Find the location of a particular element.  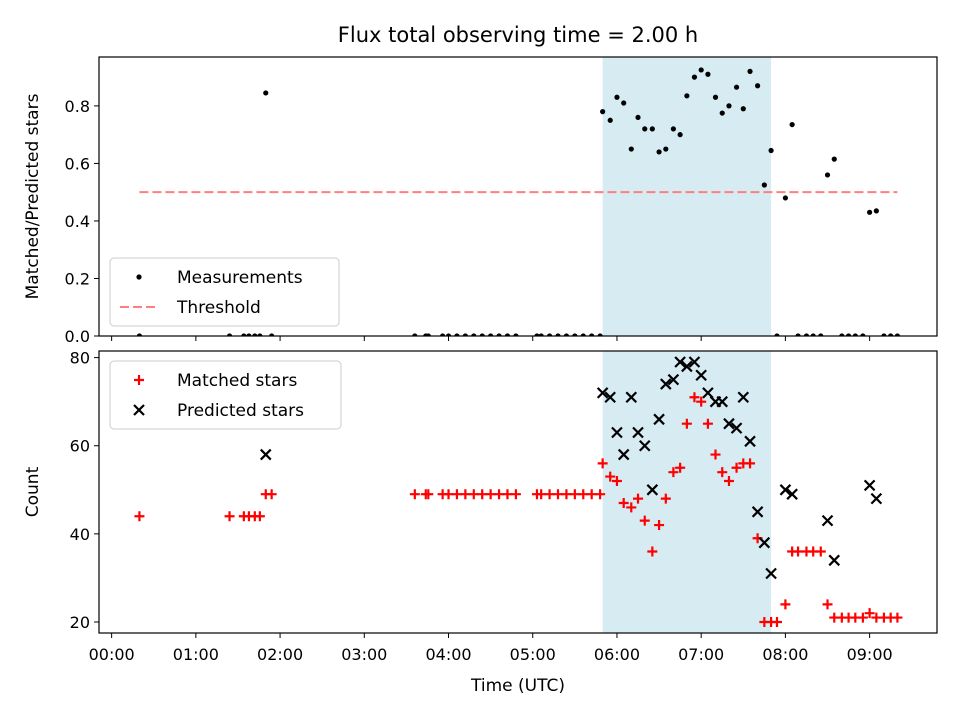

legend-box is located at coordinates (224, 292).